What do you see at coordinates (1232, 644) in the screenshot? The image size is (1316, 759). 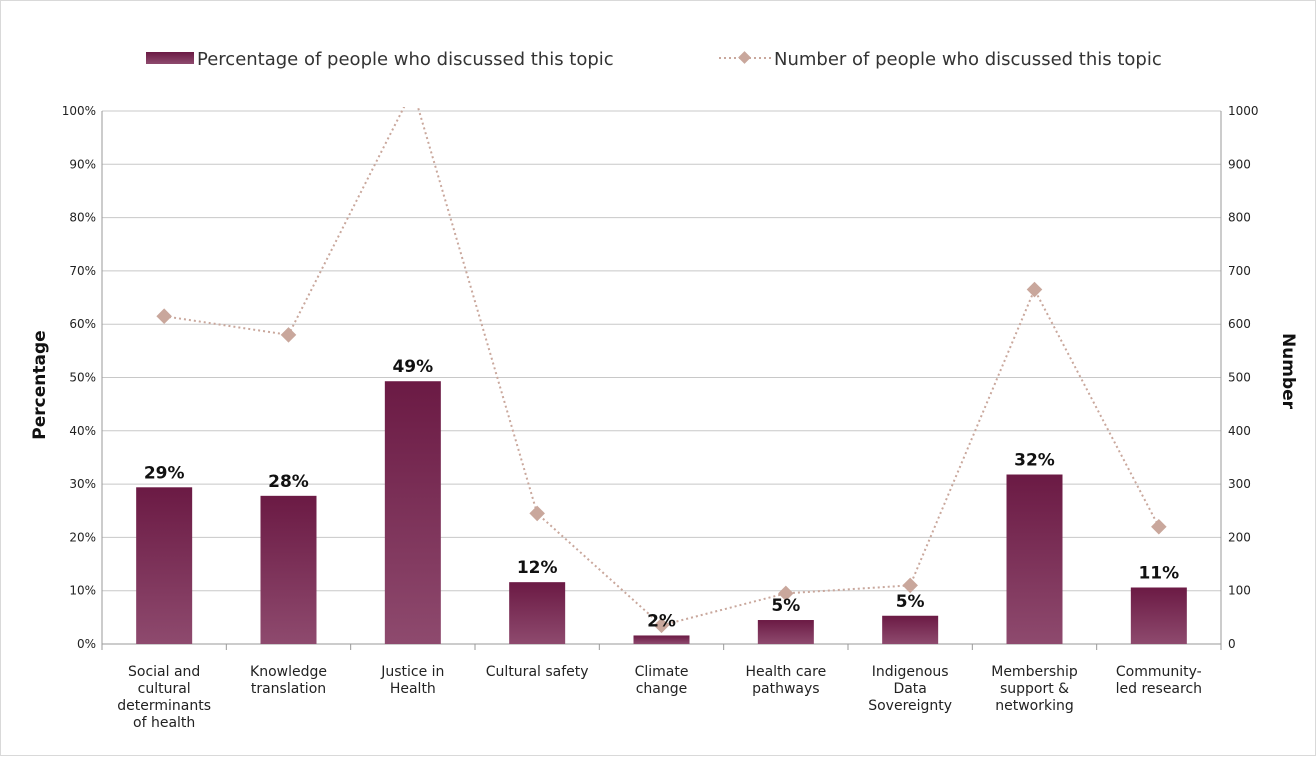 I see `y2-tick-label: 0` at bounding box center [1232, 644].